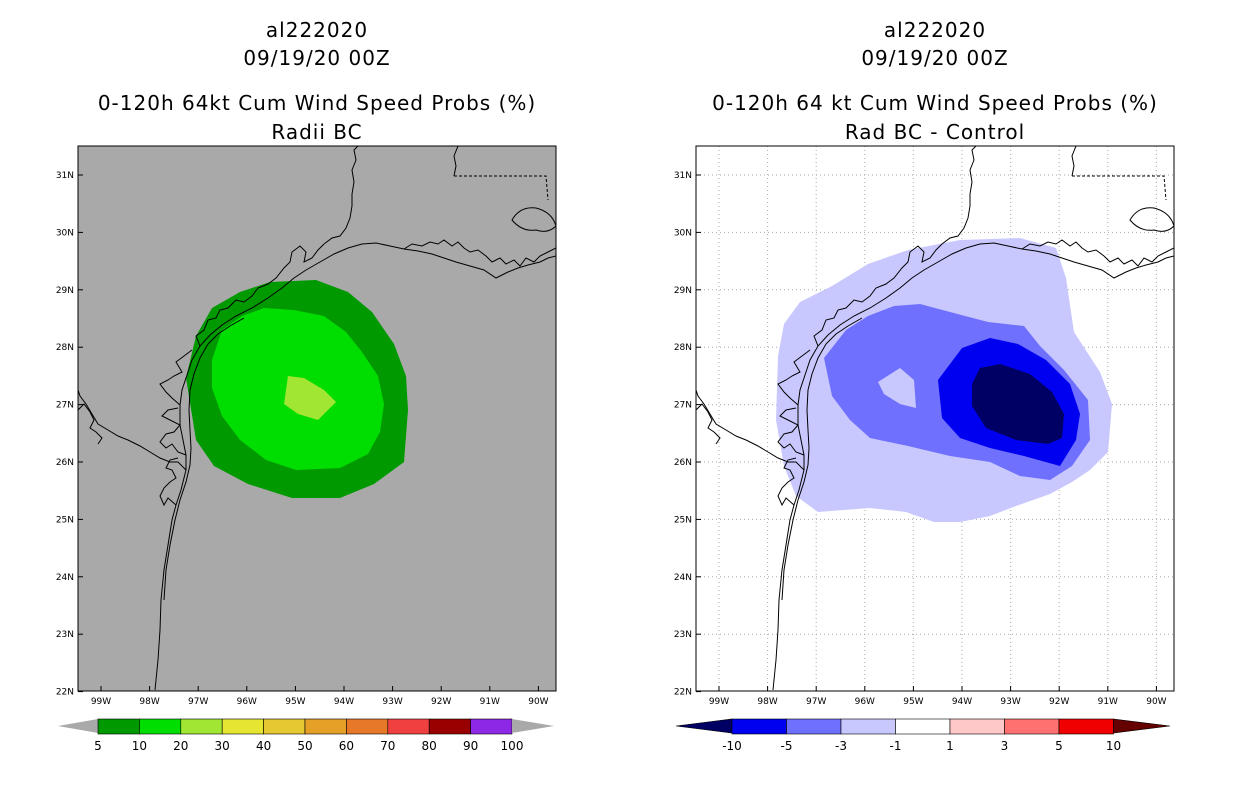 This screenshot has width=1236, height=800. I want to click on left-lat-label: 24N, so click(65, 578).